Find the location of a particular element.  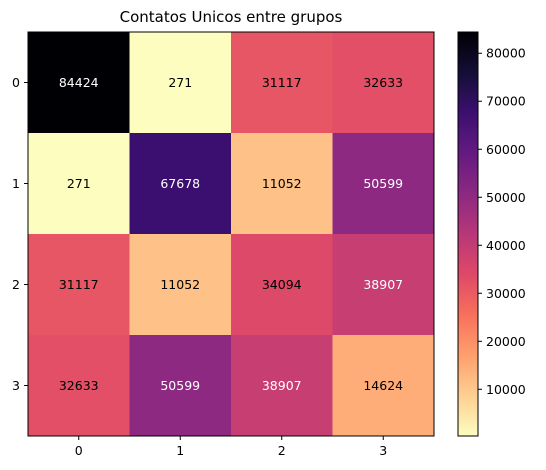

y-tick-label: 1 is located at coordinates (16, 183).